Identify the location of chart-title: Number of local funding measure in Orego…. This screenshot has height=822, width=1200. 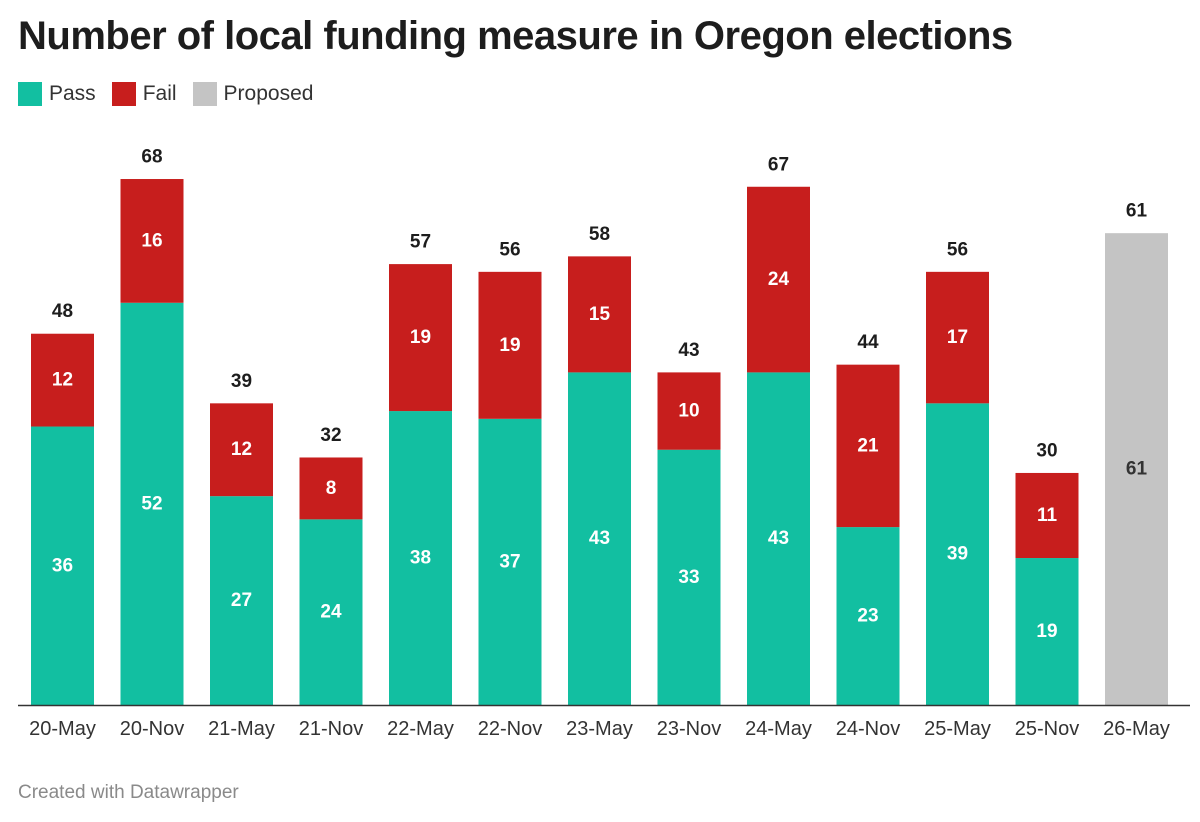
(515, 36).